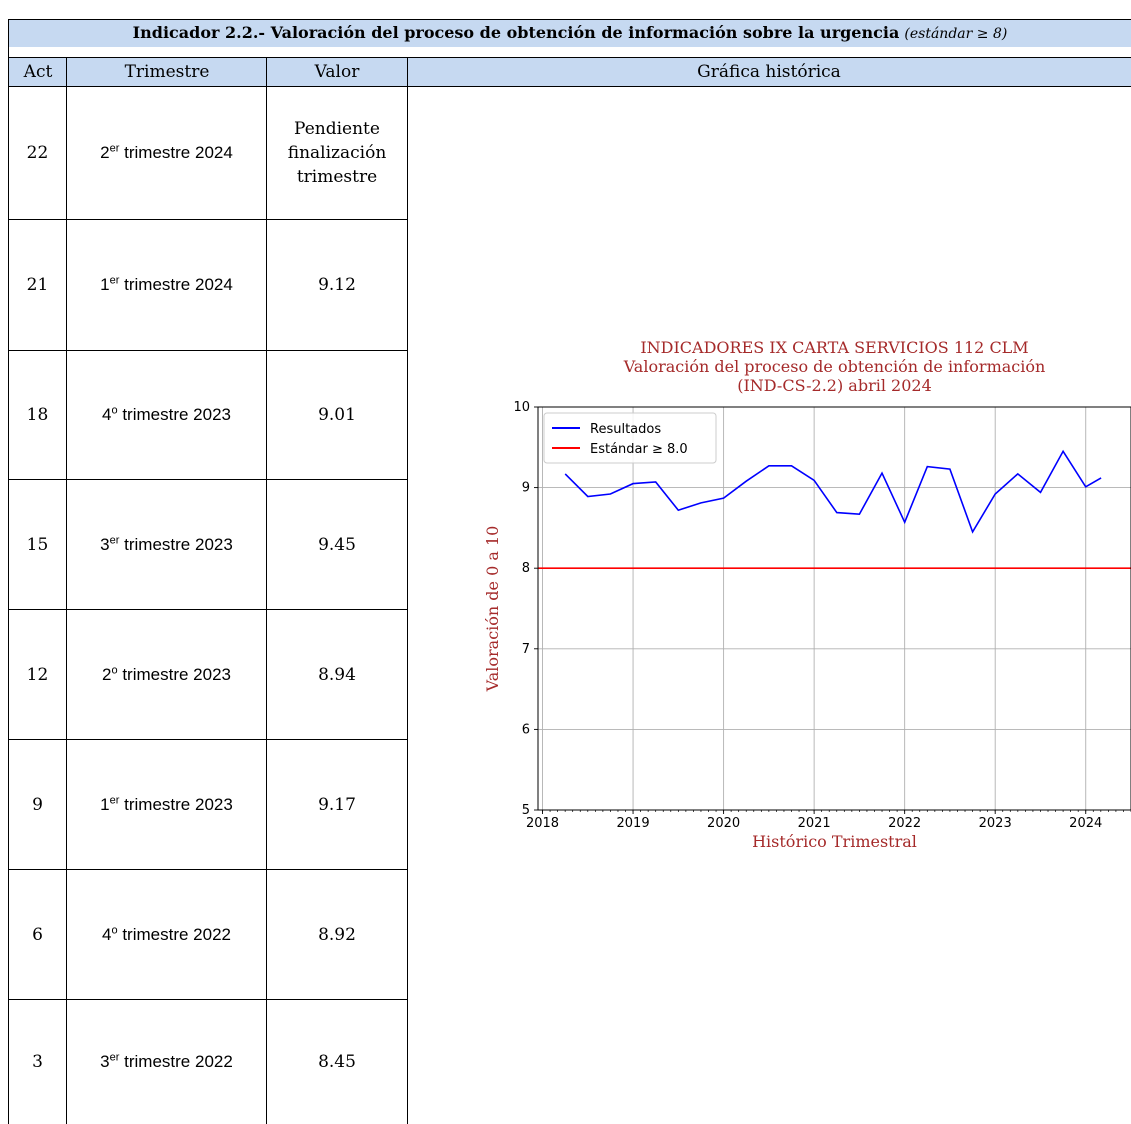 This screenshot has height=1124, width=1131. Describe the element at coordinates (723, 823) in the screenshot. I see `x-tick-label: 2020` at that location.